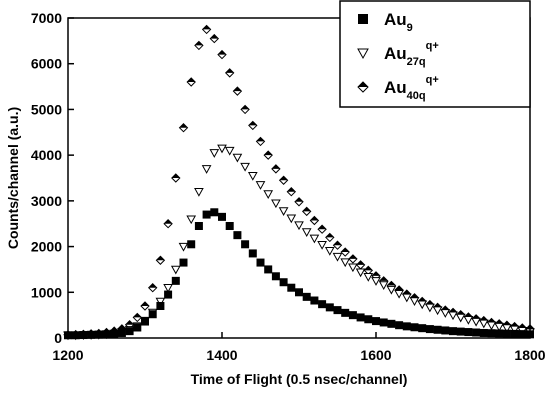 The width and height of the screenshot is (548, 400). Describe the element at coordinates (221, 355) in the screenshot. I see `x-tick-label: 1400` at that location.